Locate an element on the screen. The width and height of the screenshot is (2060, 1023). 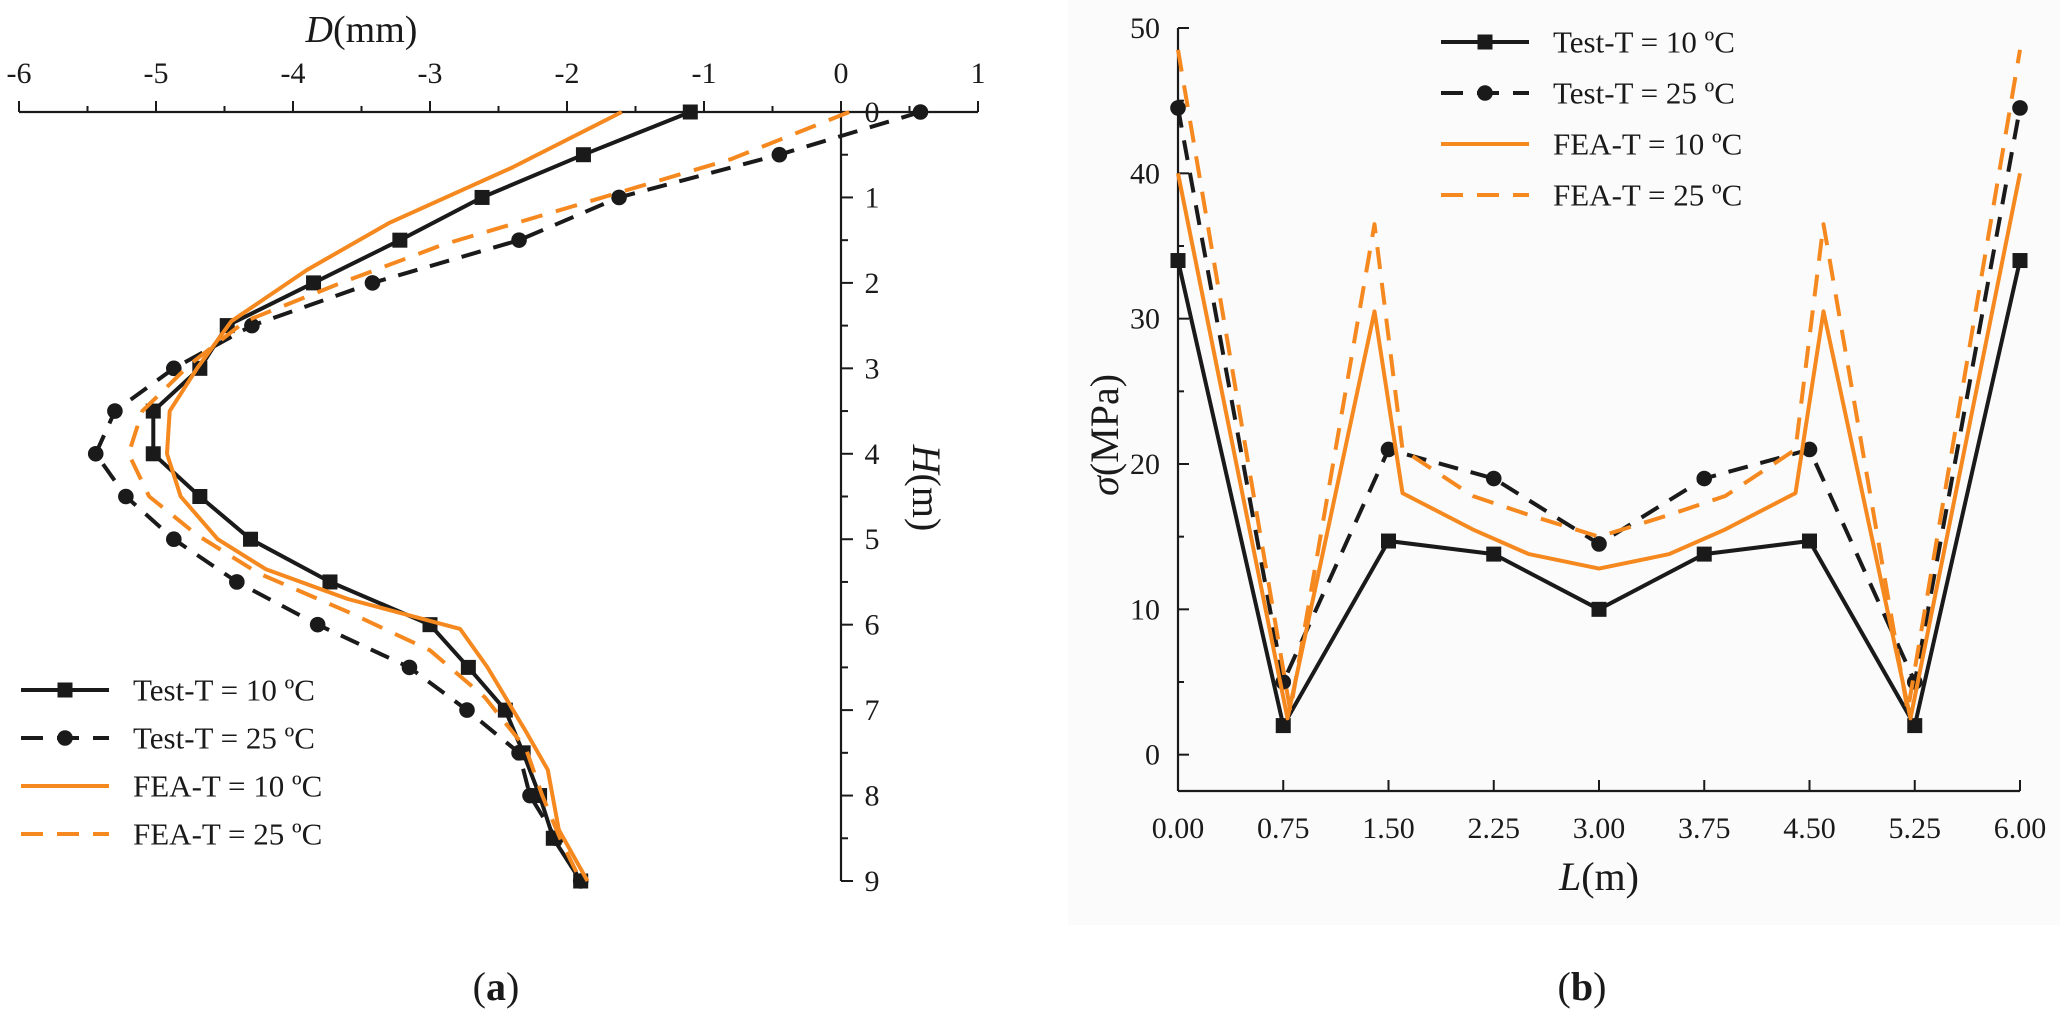
b-y-tick-label: 40 is located at coordinates (1145, 173).